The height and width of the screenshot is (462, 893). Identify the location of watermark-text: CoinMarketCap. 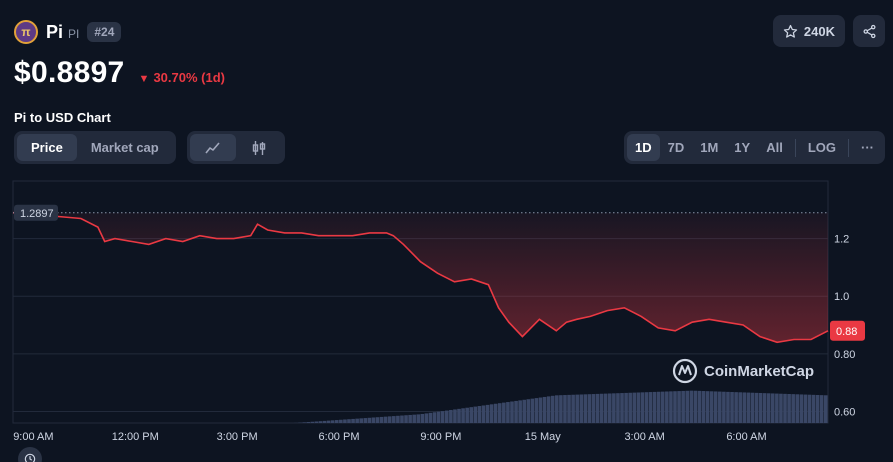
(759, 371).